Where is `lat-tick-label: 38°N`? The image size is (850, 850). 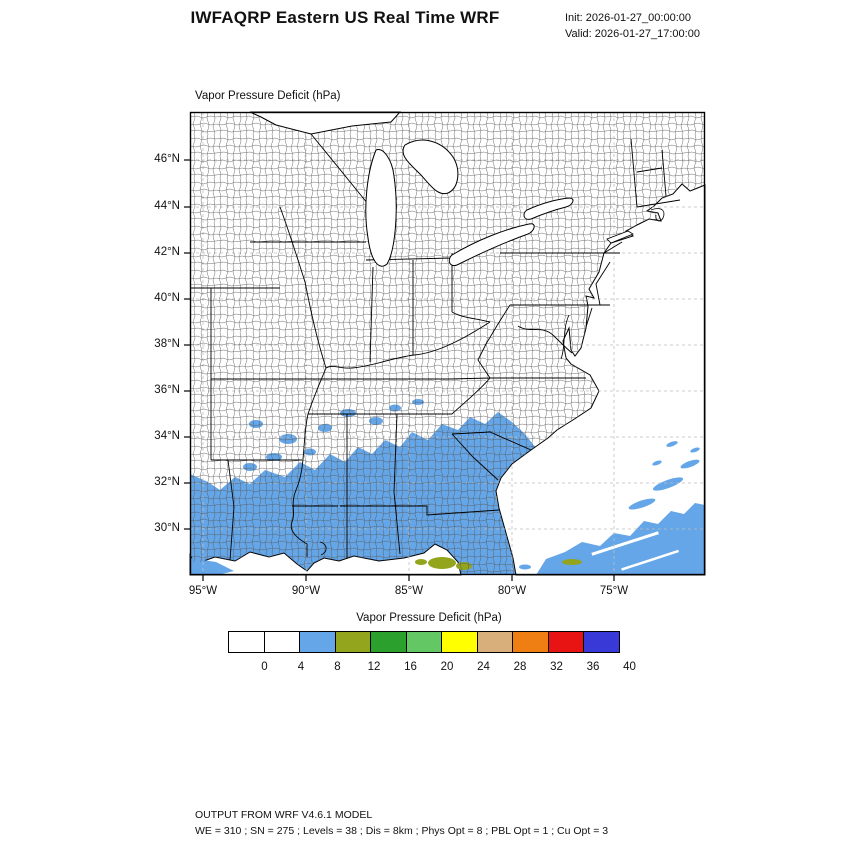 lat-tick-label: 38°N is located at coordinates (167, 344).